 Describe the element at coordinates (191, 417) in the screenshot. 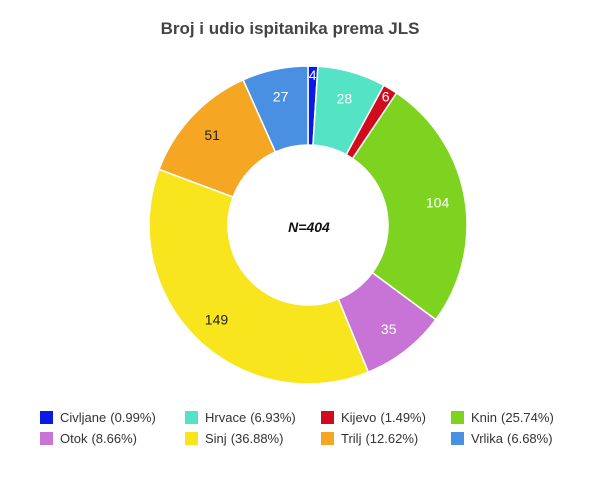

I see `legend-swatch-hrvace` at that location.